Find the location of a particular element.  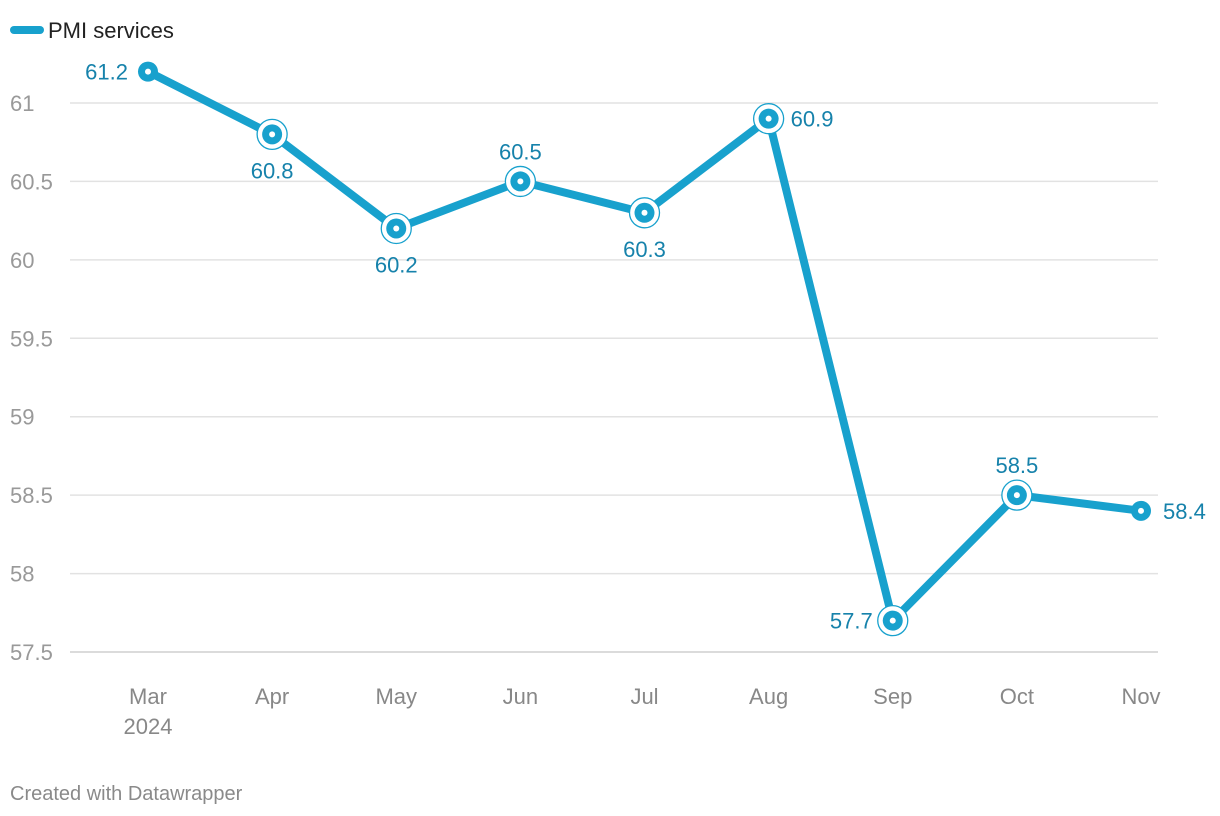

x-tick-label-jul: Jul is located at coordinates (644, 696).